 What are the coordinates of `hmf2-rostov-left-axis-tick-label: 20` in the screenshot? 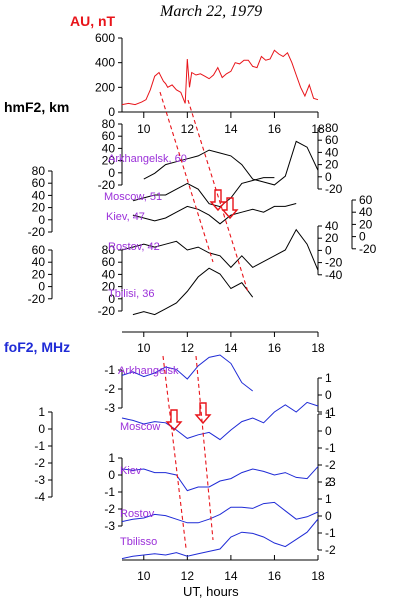 It's located at (109, 287).